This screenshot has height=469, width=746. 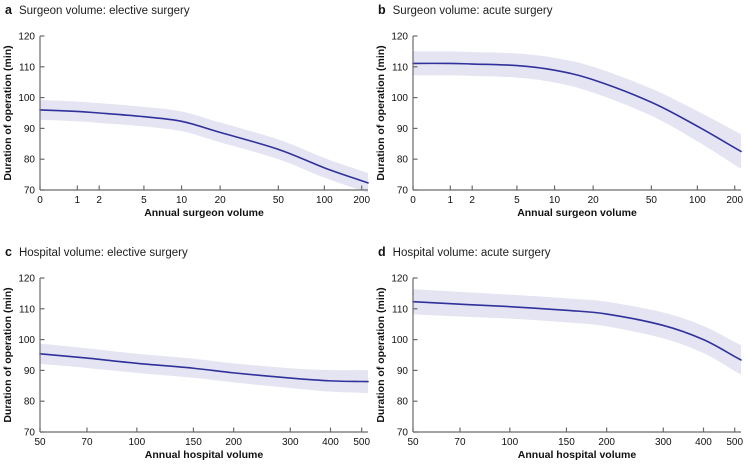 What do you see at coordinates (8, 252) in the screenshot?
I see `panel-letter: c` at bounding box center [8, 252].